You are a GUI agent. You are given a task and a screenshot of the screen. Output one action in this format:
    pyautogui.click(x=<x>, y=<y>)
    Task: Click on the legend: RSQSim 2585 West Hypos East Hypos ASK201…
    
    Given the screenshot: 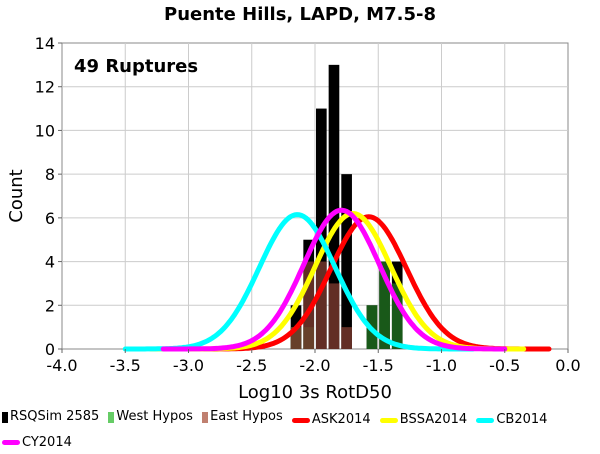 What is the action you would take?
    pyautogui.click(x=300, y=430)
    